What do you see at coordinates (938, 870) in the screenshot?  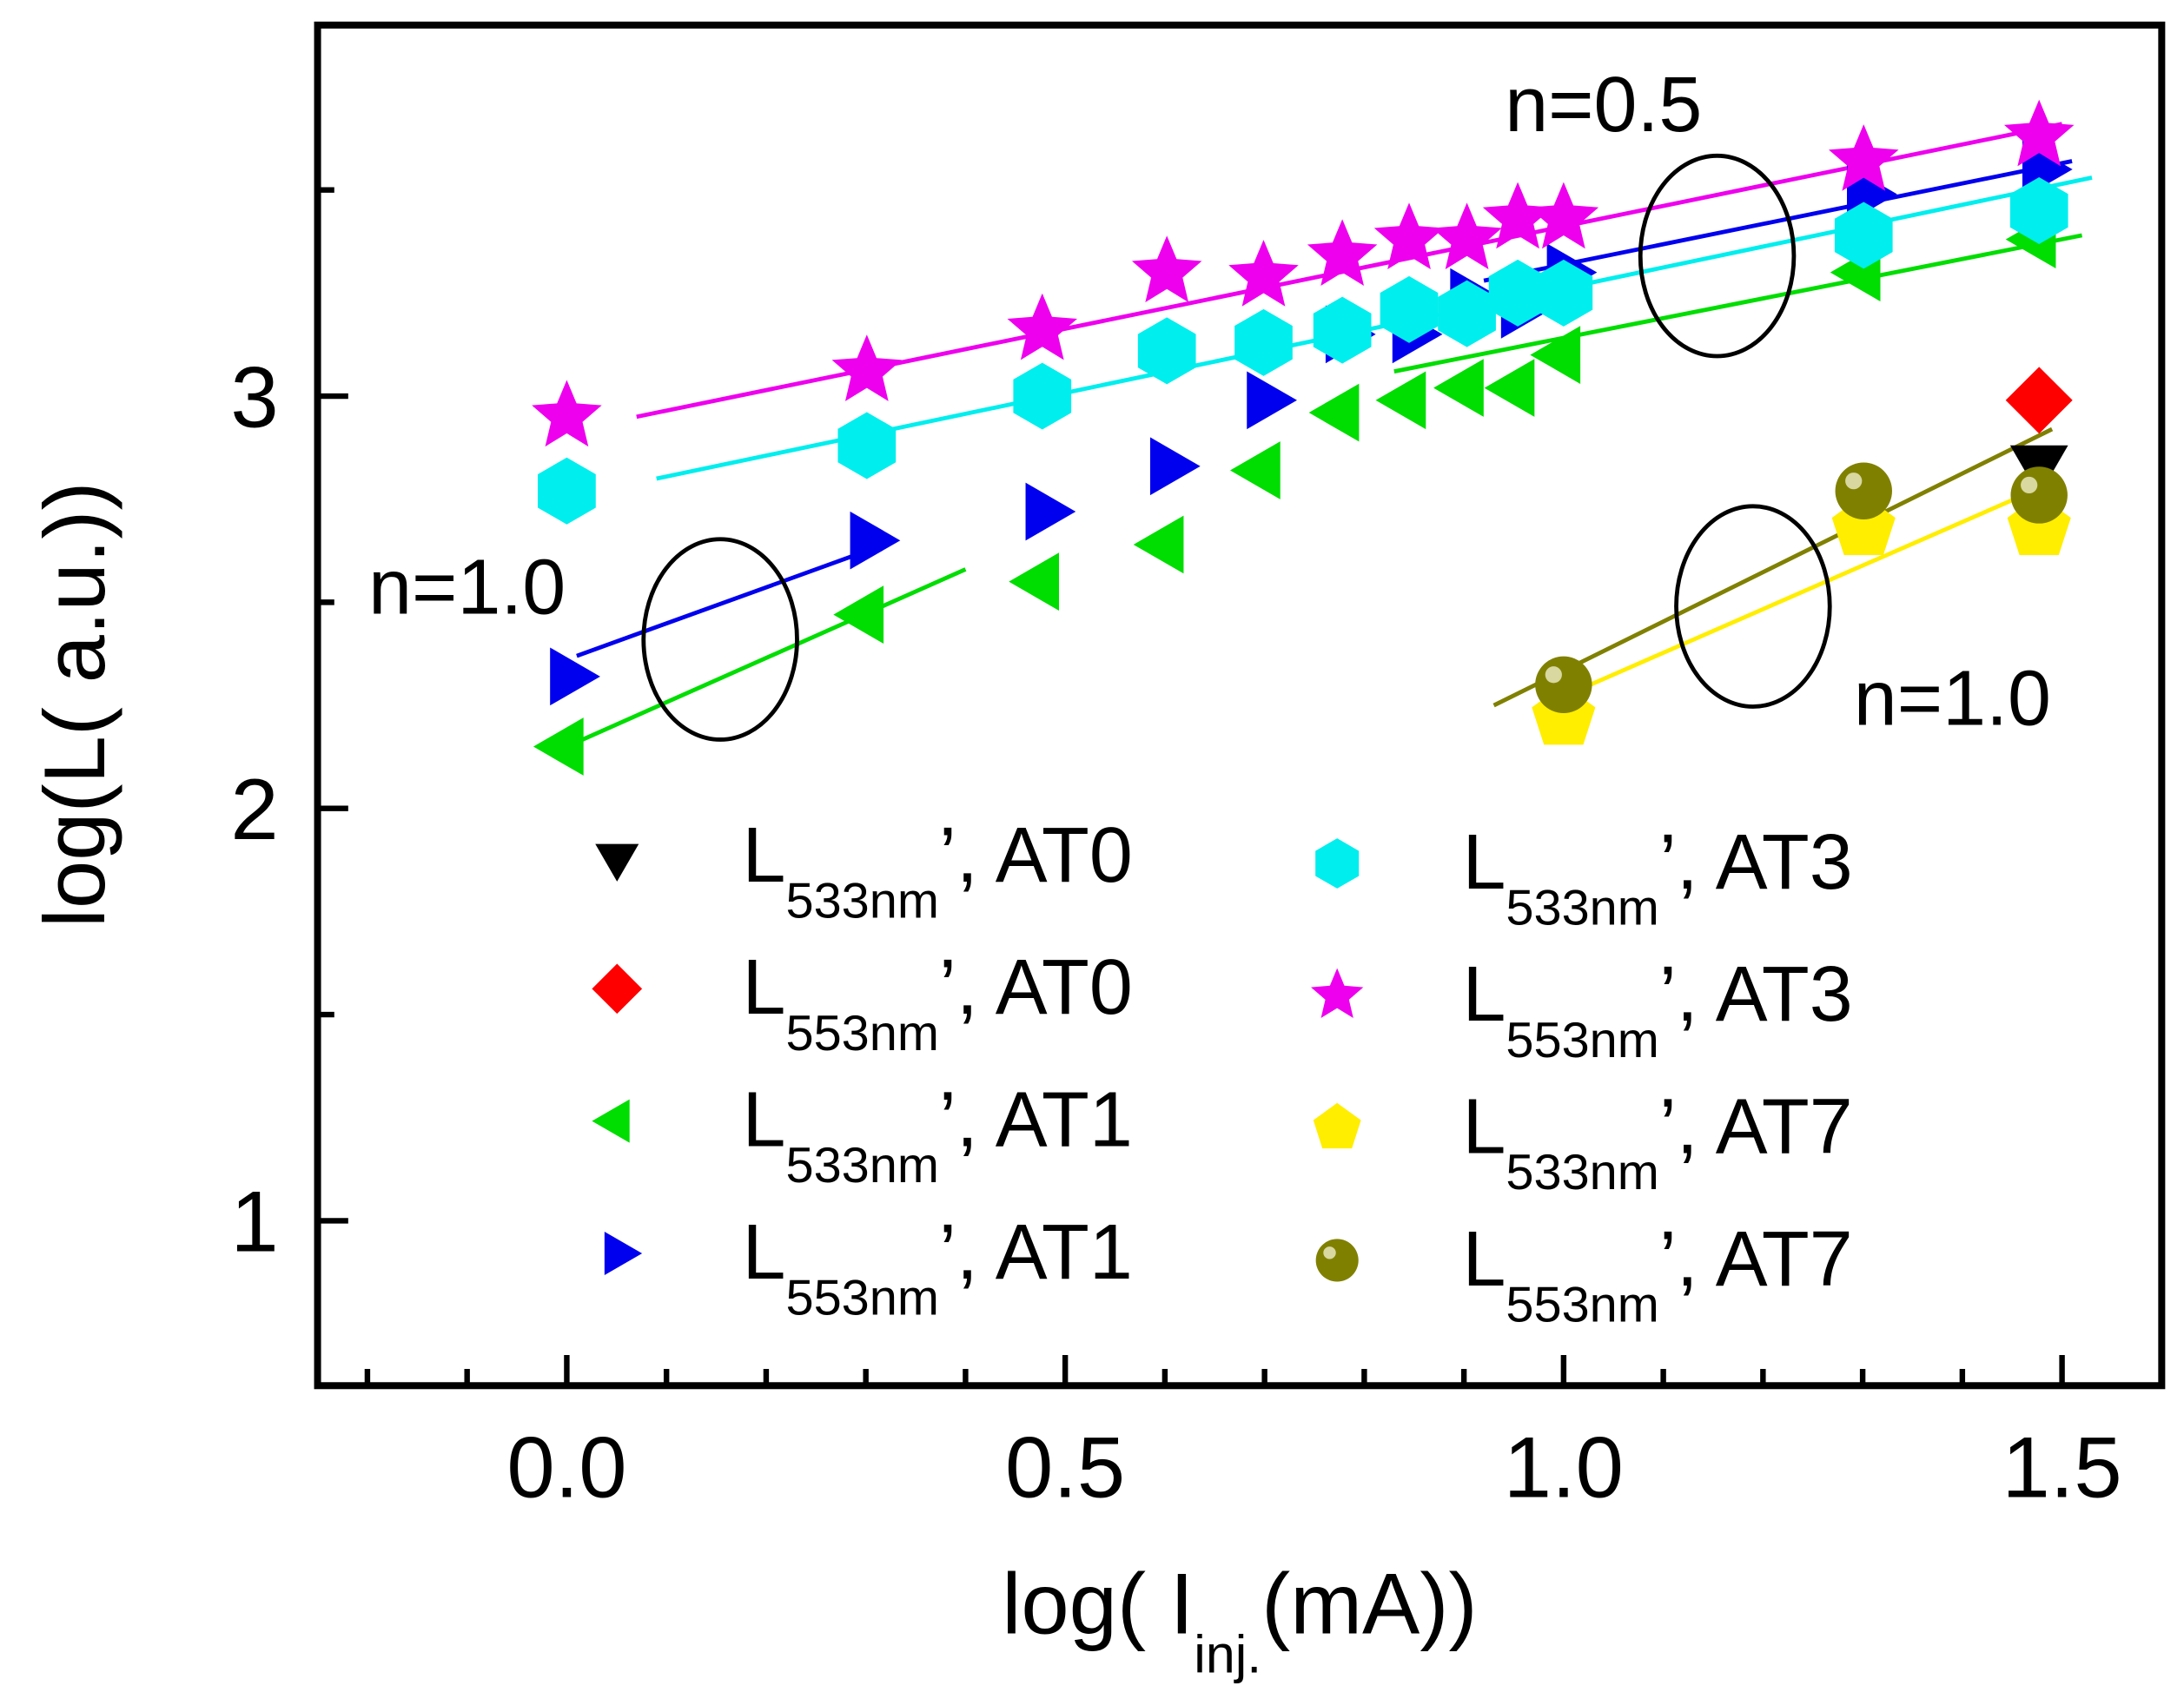 I see `legend-label: L533nm’, AT0` at bounding box center [938, 870].